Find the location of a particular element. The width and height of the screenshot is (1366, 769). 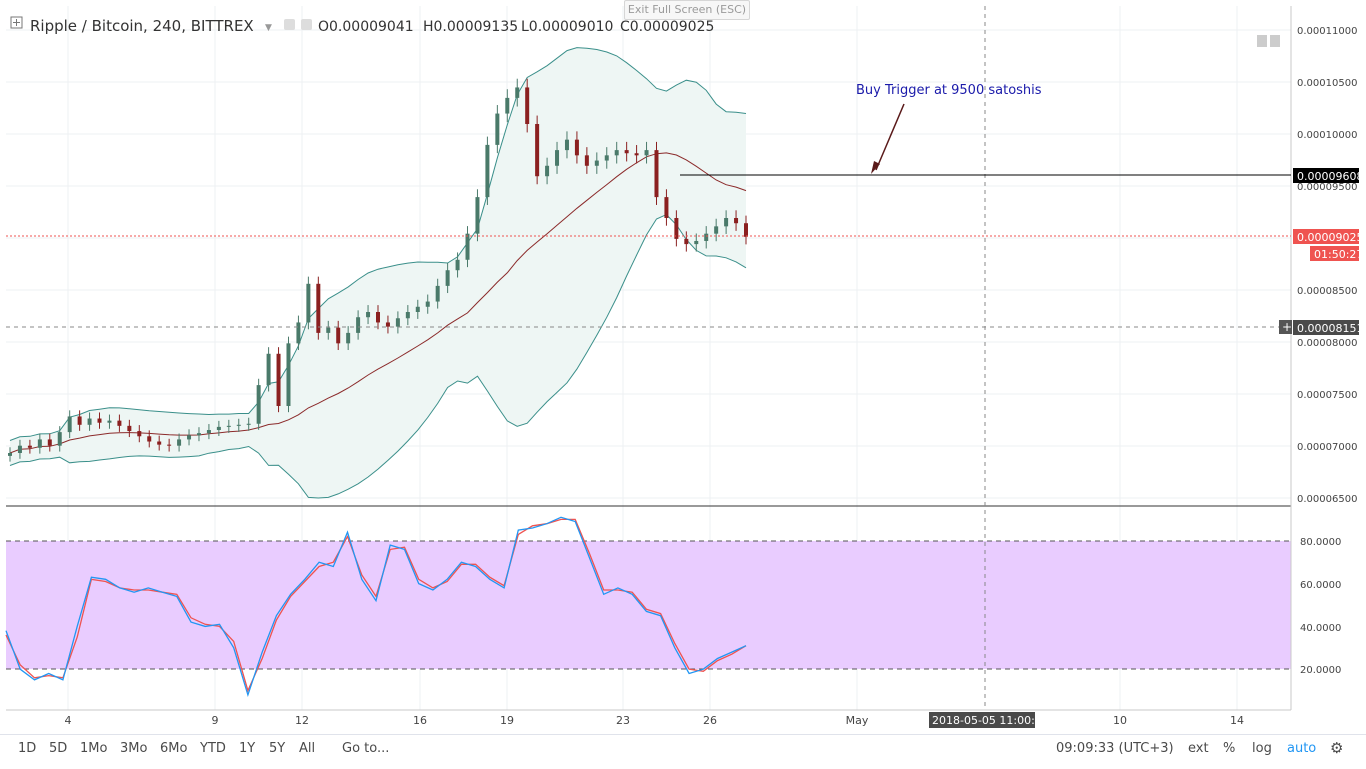

osc-tick: 40.0000 is located at coordinates (1320, 628).